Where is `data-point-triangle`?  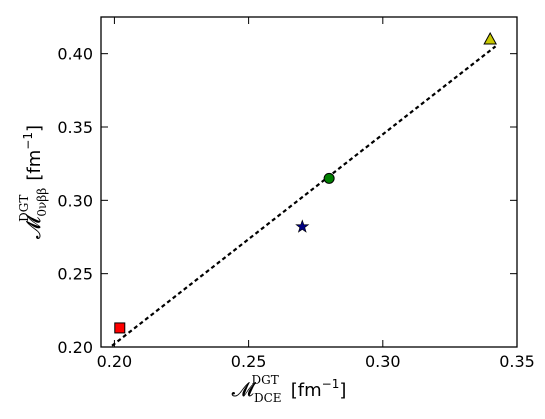 data-point-triangle is located at coordinates (490, 38).